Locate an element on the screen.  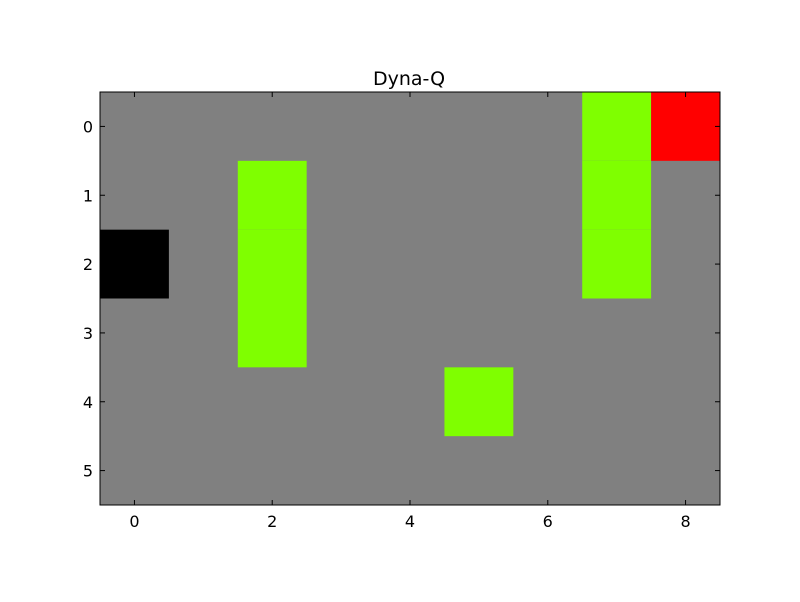
y-tick-label: 2 is located at coordinates (88, 264).